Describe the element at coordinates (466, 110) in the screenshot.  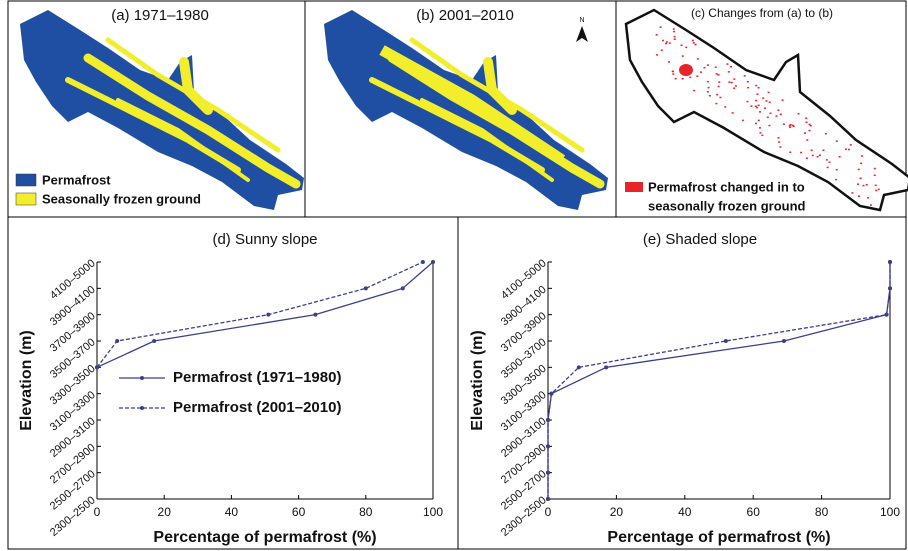
I see `map-b` at that location.